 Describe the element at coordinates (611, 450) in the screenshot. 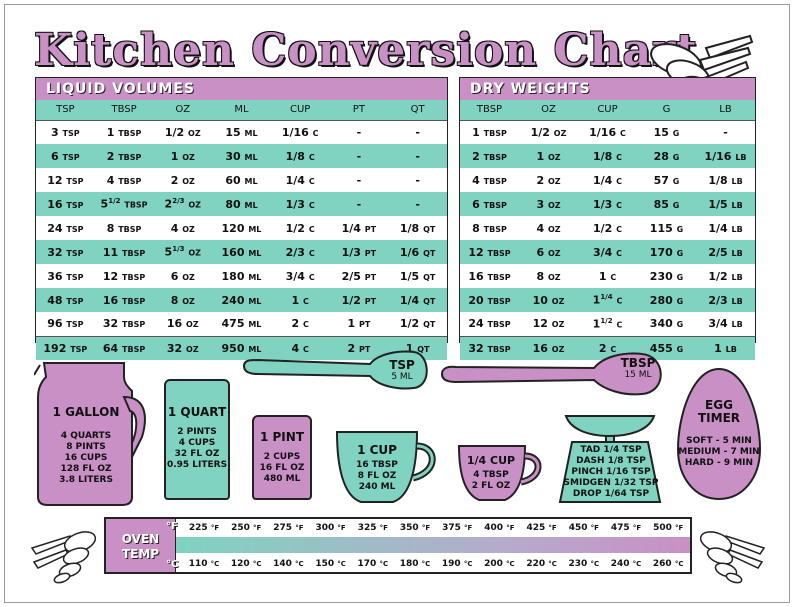

I see `info-line: TAD 1/4 TSP` at that location.